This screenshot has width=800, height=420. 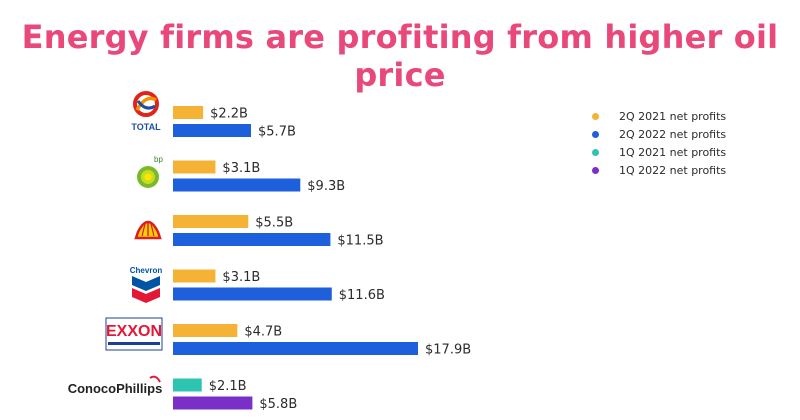 I want to click on legend-item: 2Q 2021 net profits, so click(x=659, y=116).